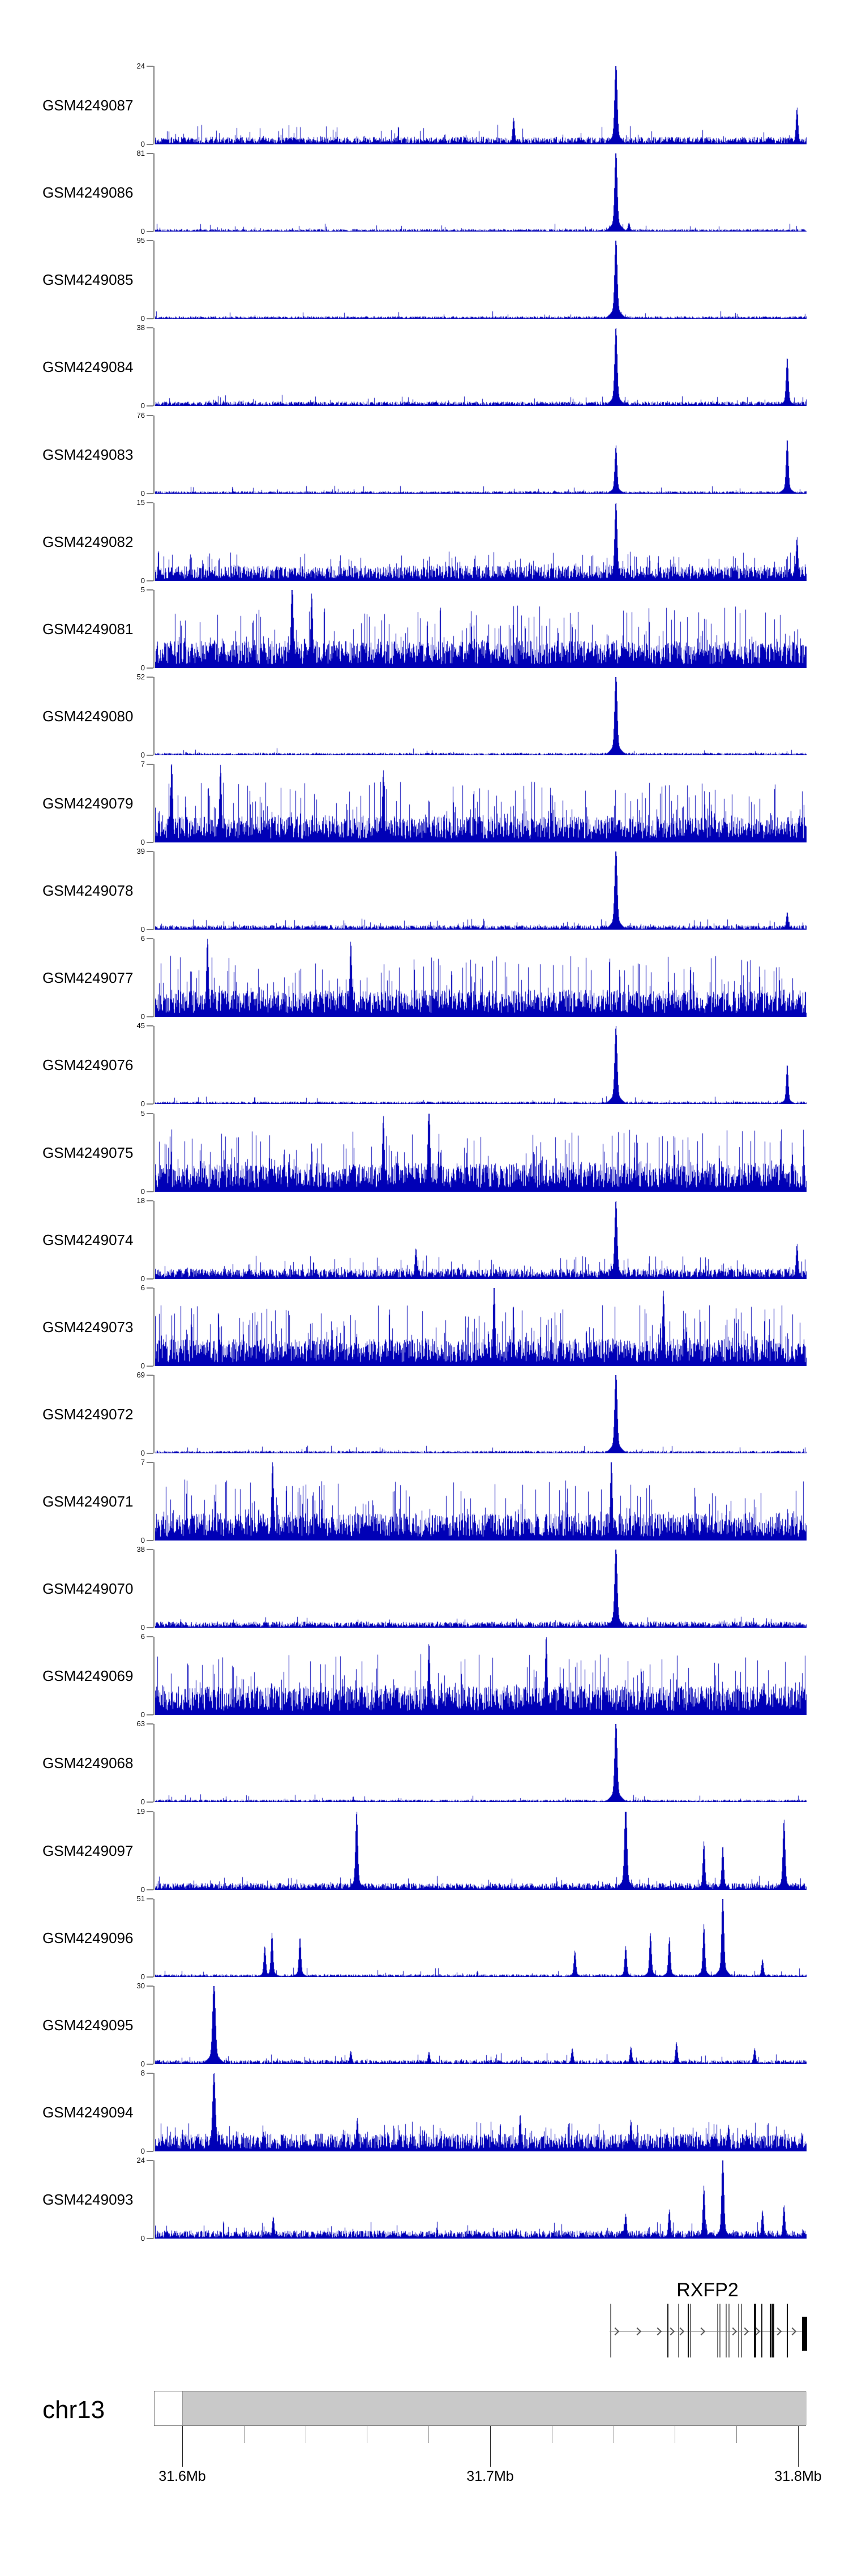 Image resolution: width=849 pixels, height=2576 pixels. Describe the element at coordinates (140, 415) in the screenshot. I see `track-ymax-label: 76` at that location.